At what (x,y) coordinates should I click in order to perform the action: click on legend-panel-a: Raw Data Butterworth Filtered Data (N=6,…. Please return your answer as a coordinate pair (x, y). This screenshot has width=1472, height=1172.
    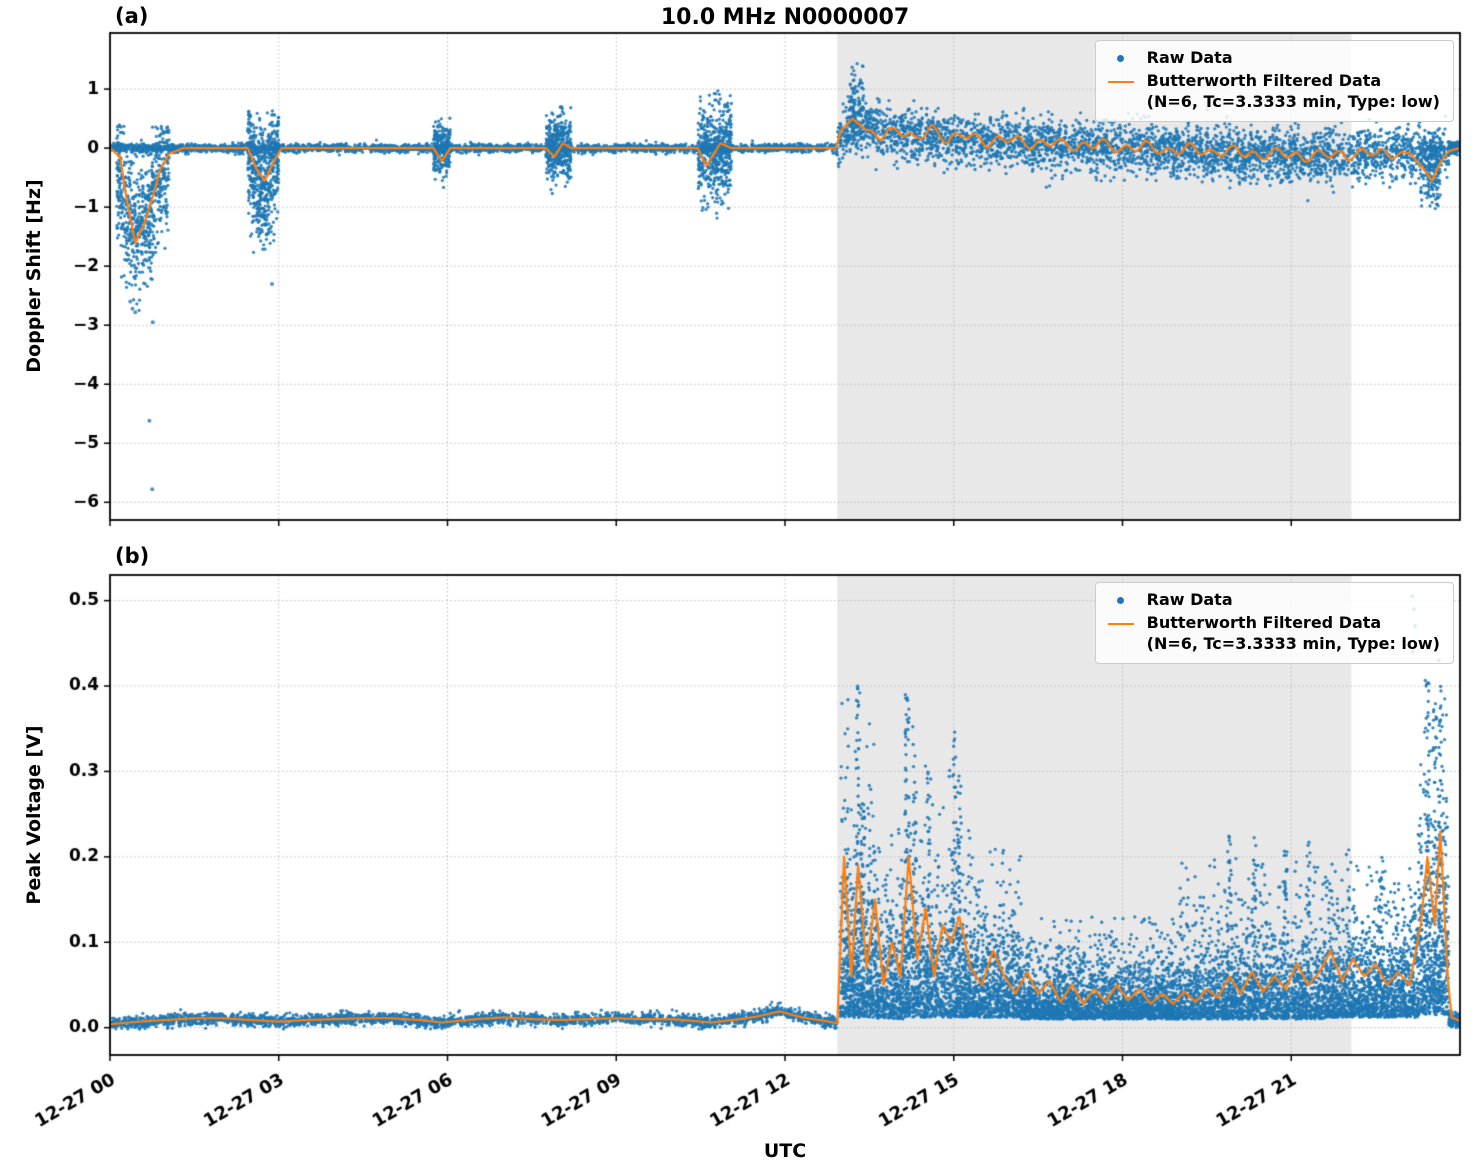
    Looking at the image, I should click on (1274, 81).